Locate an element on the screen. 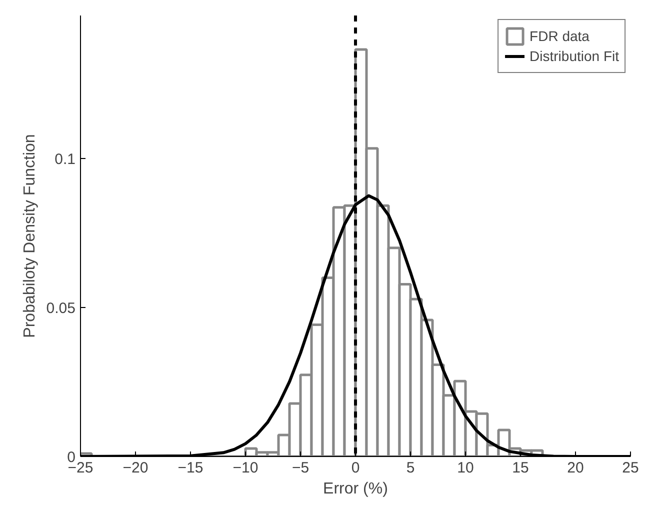  y-axis-title: Probabiloty Density Function is located at coordinates (29, 236).